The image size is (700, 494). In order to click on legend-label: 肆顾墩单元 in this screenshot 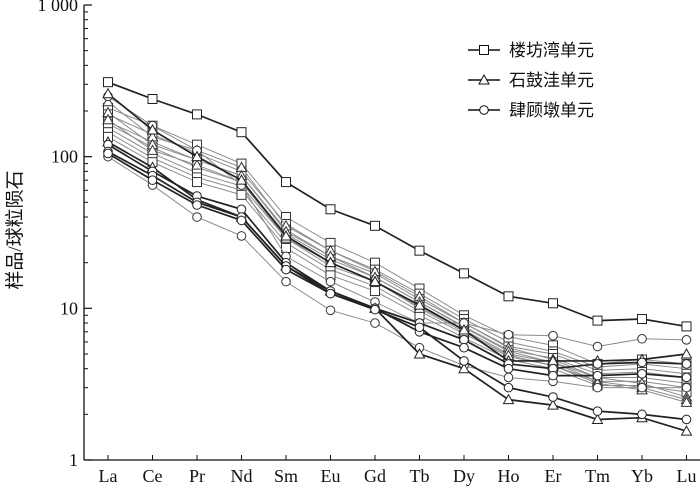, I will do `click(551, 110)`.